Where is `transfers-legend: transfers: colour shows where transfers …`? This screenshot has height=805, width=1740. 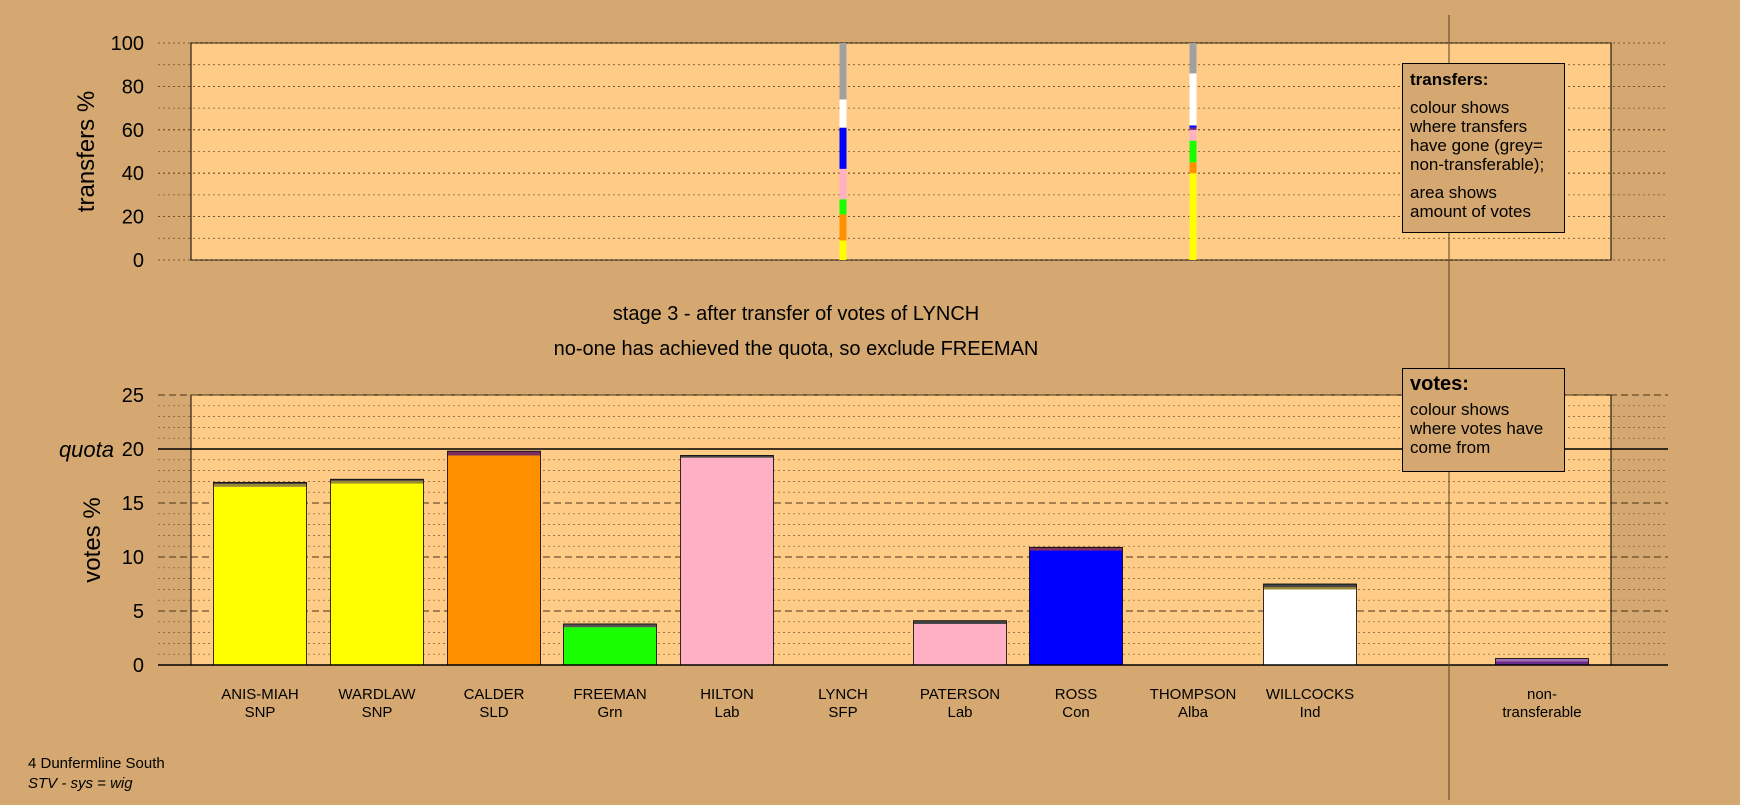
transfers-legend: transfers: colour shows where transfers … is located at coordinates (1483, 148).